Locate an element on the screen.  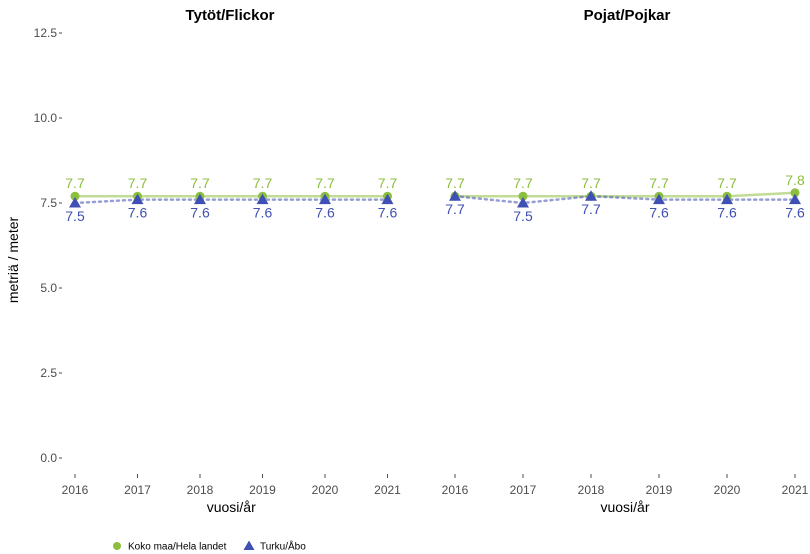
series-line-koko is located at coordinates (625, 194).